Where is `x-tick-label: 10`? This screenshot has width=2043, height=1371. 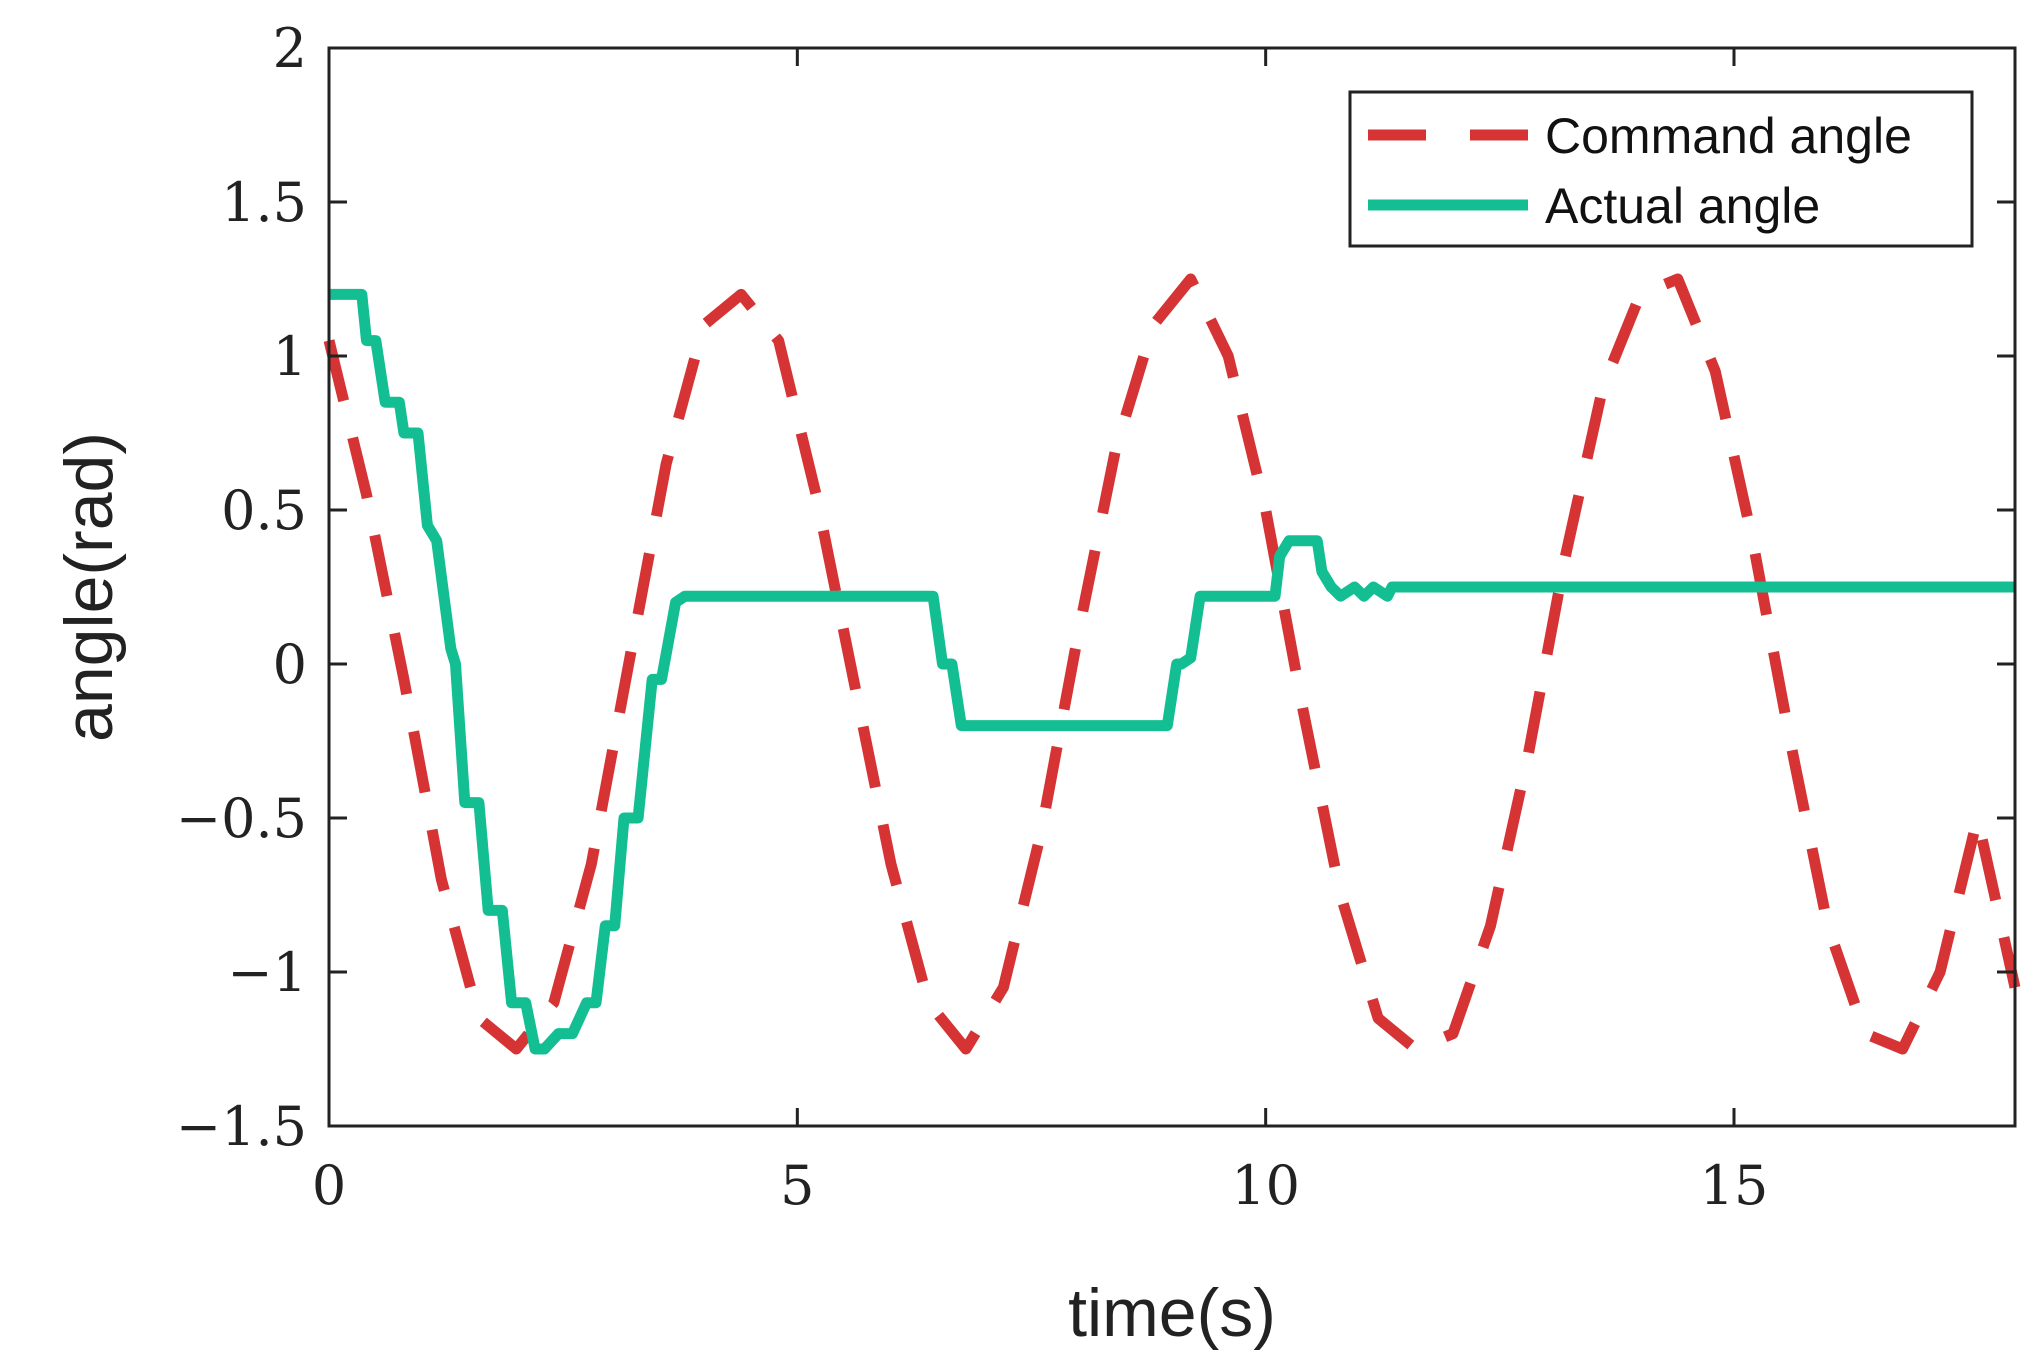 x-tick-label: 10 is located at coordinates (1265, 1185).